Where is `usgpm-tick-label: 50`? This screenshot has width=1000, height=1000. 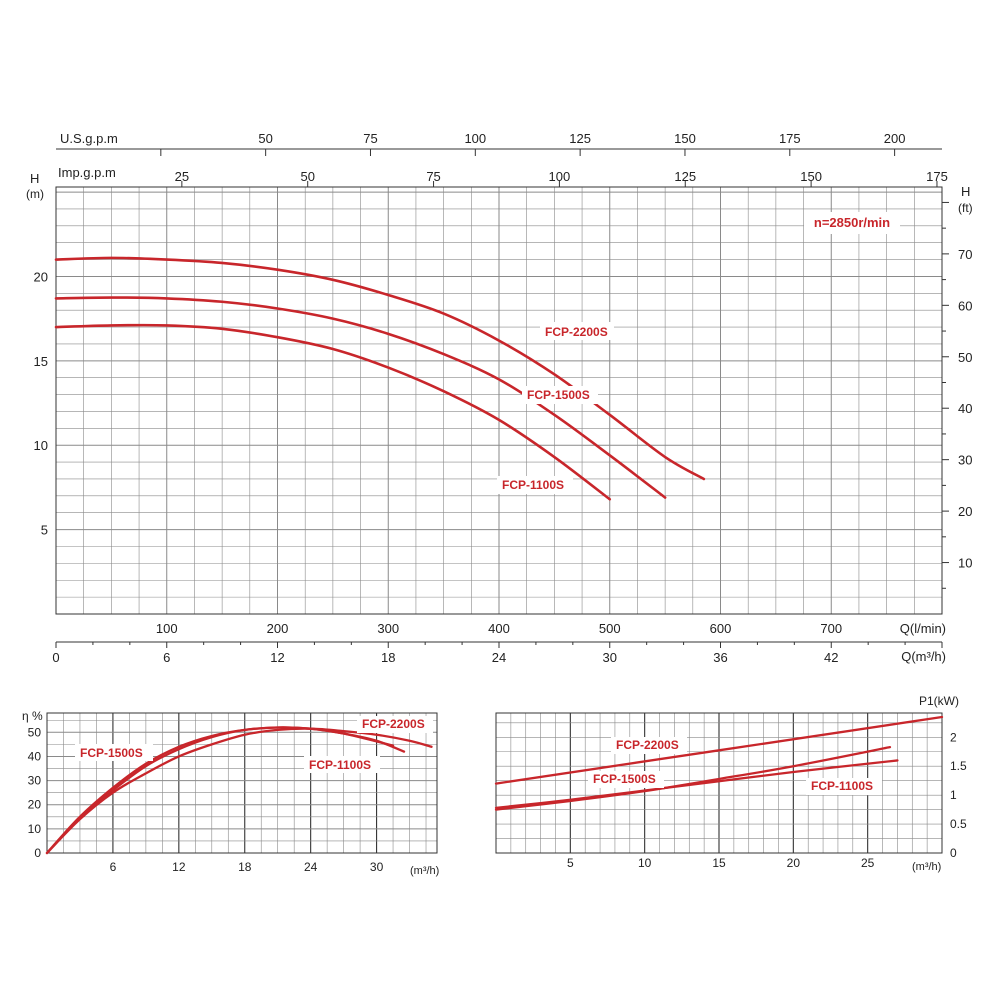 usgpm-tick-label: 50 is located at coordinates (265, 138).